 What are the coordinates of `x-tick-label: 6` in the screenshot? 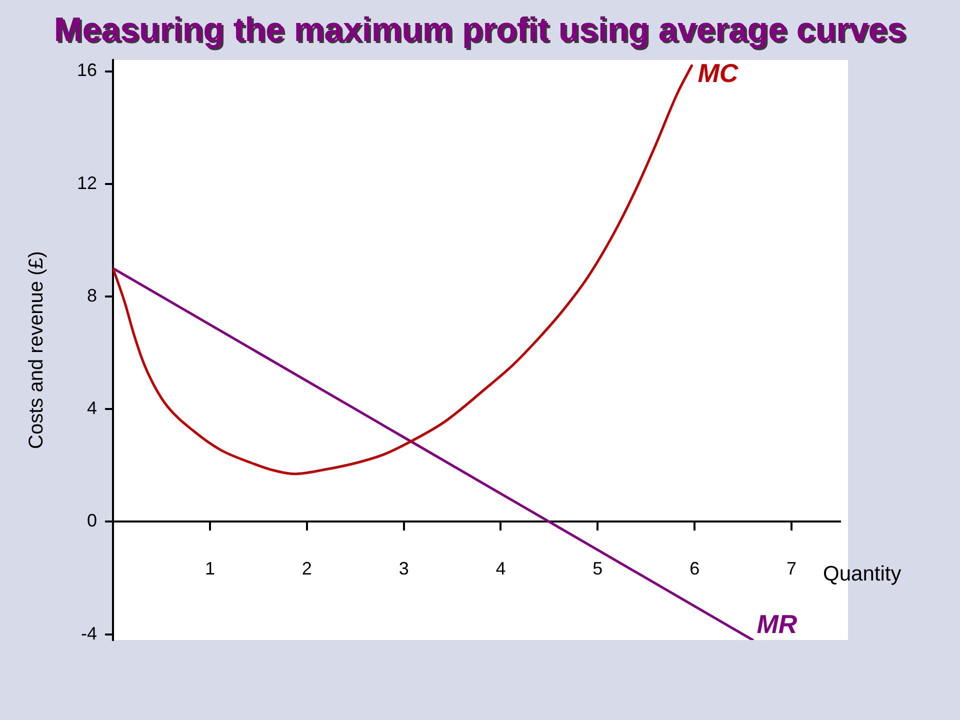 It's located at (695, 568).